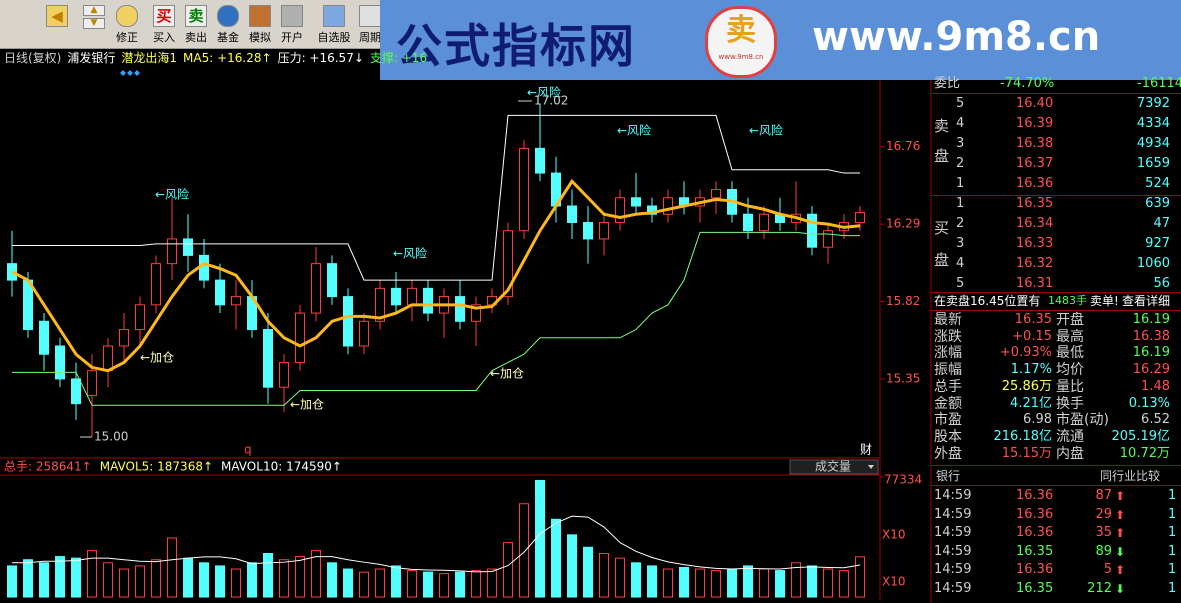  What do you see at coordinates (1035, 263) in the screenshot?
I see `price: 16.32` at bounding box center [1035, 263].